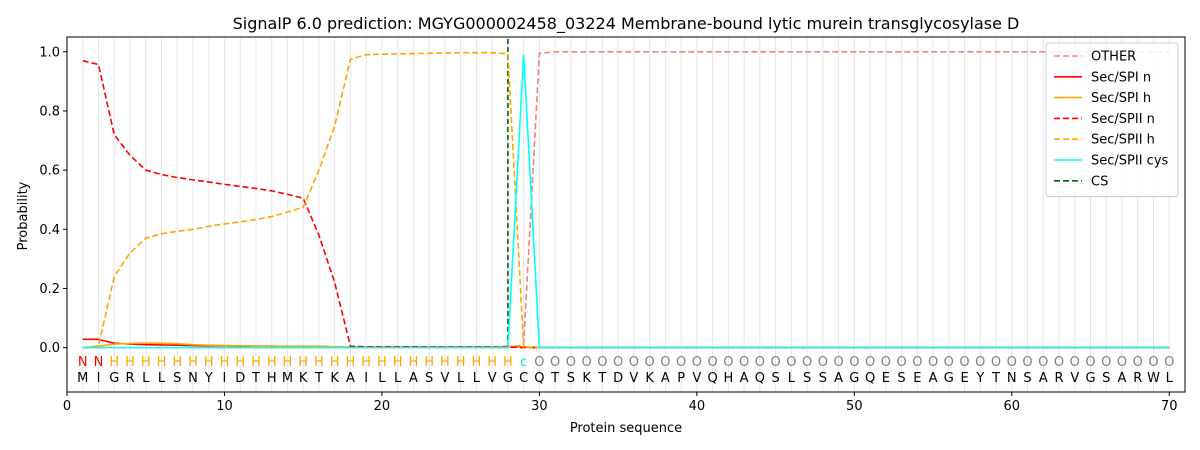  What do you see at coordinates (697, 406) in the screenshot?
I see `x-tick-label: 40` at bounding box center [697, 406].